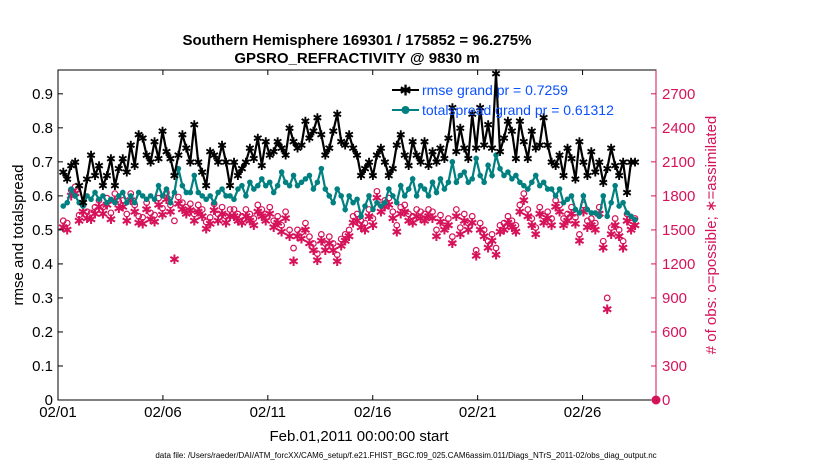 This screenshot has height=470, width=830. I want to click on y2-tick-label: 1500, so click(678, 230).